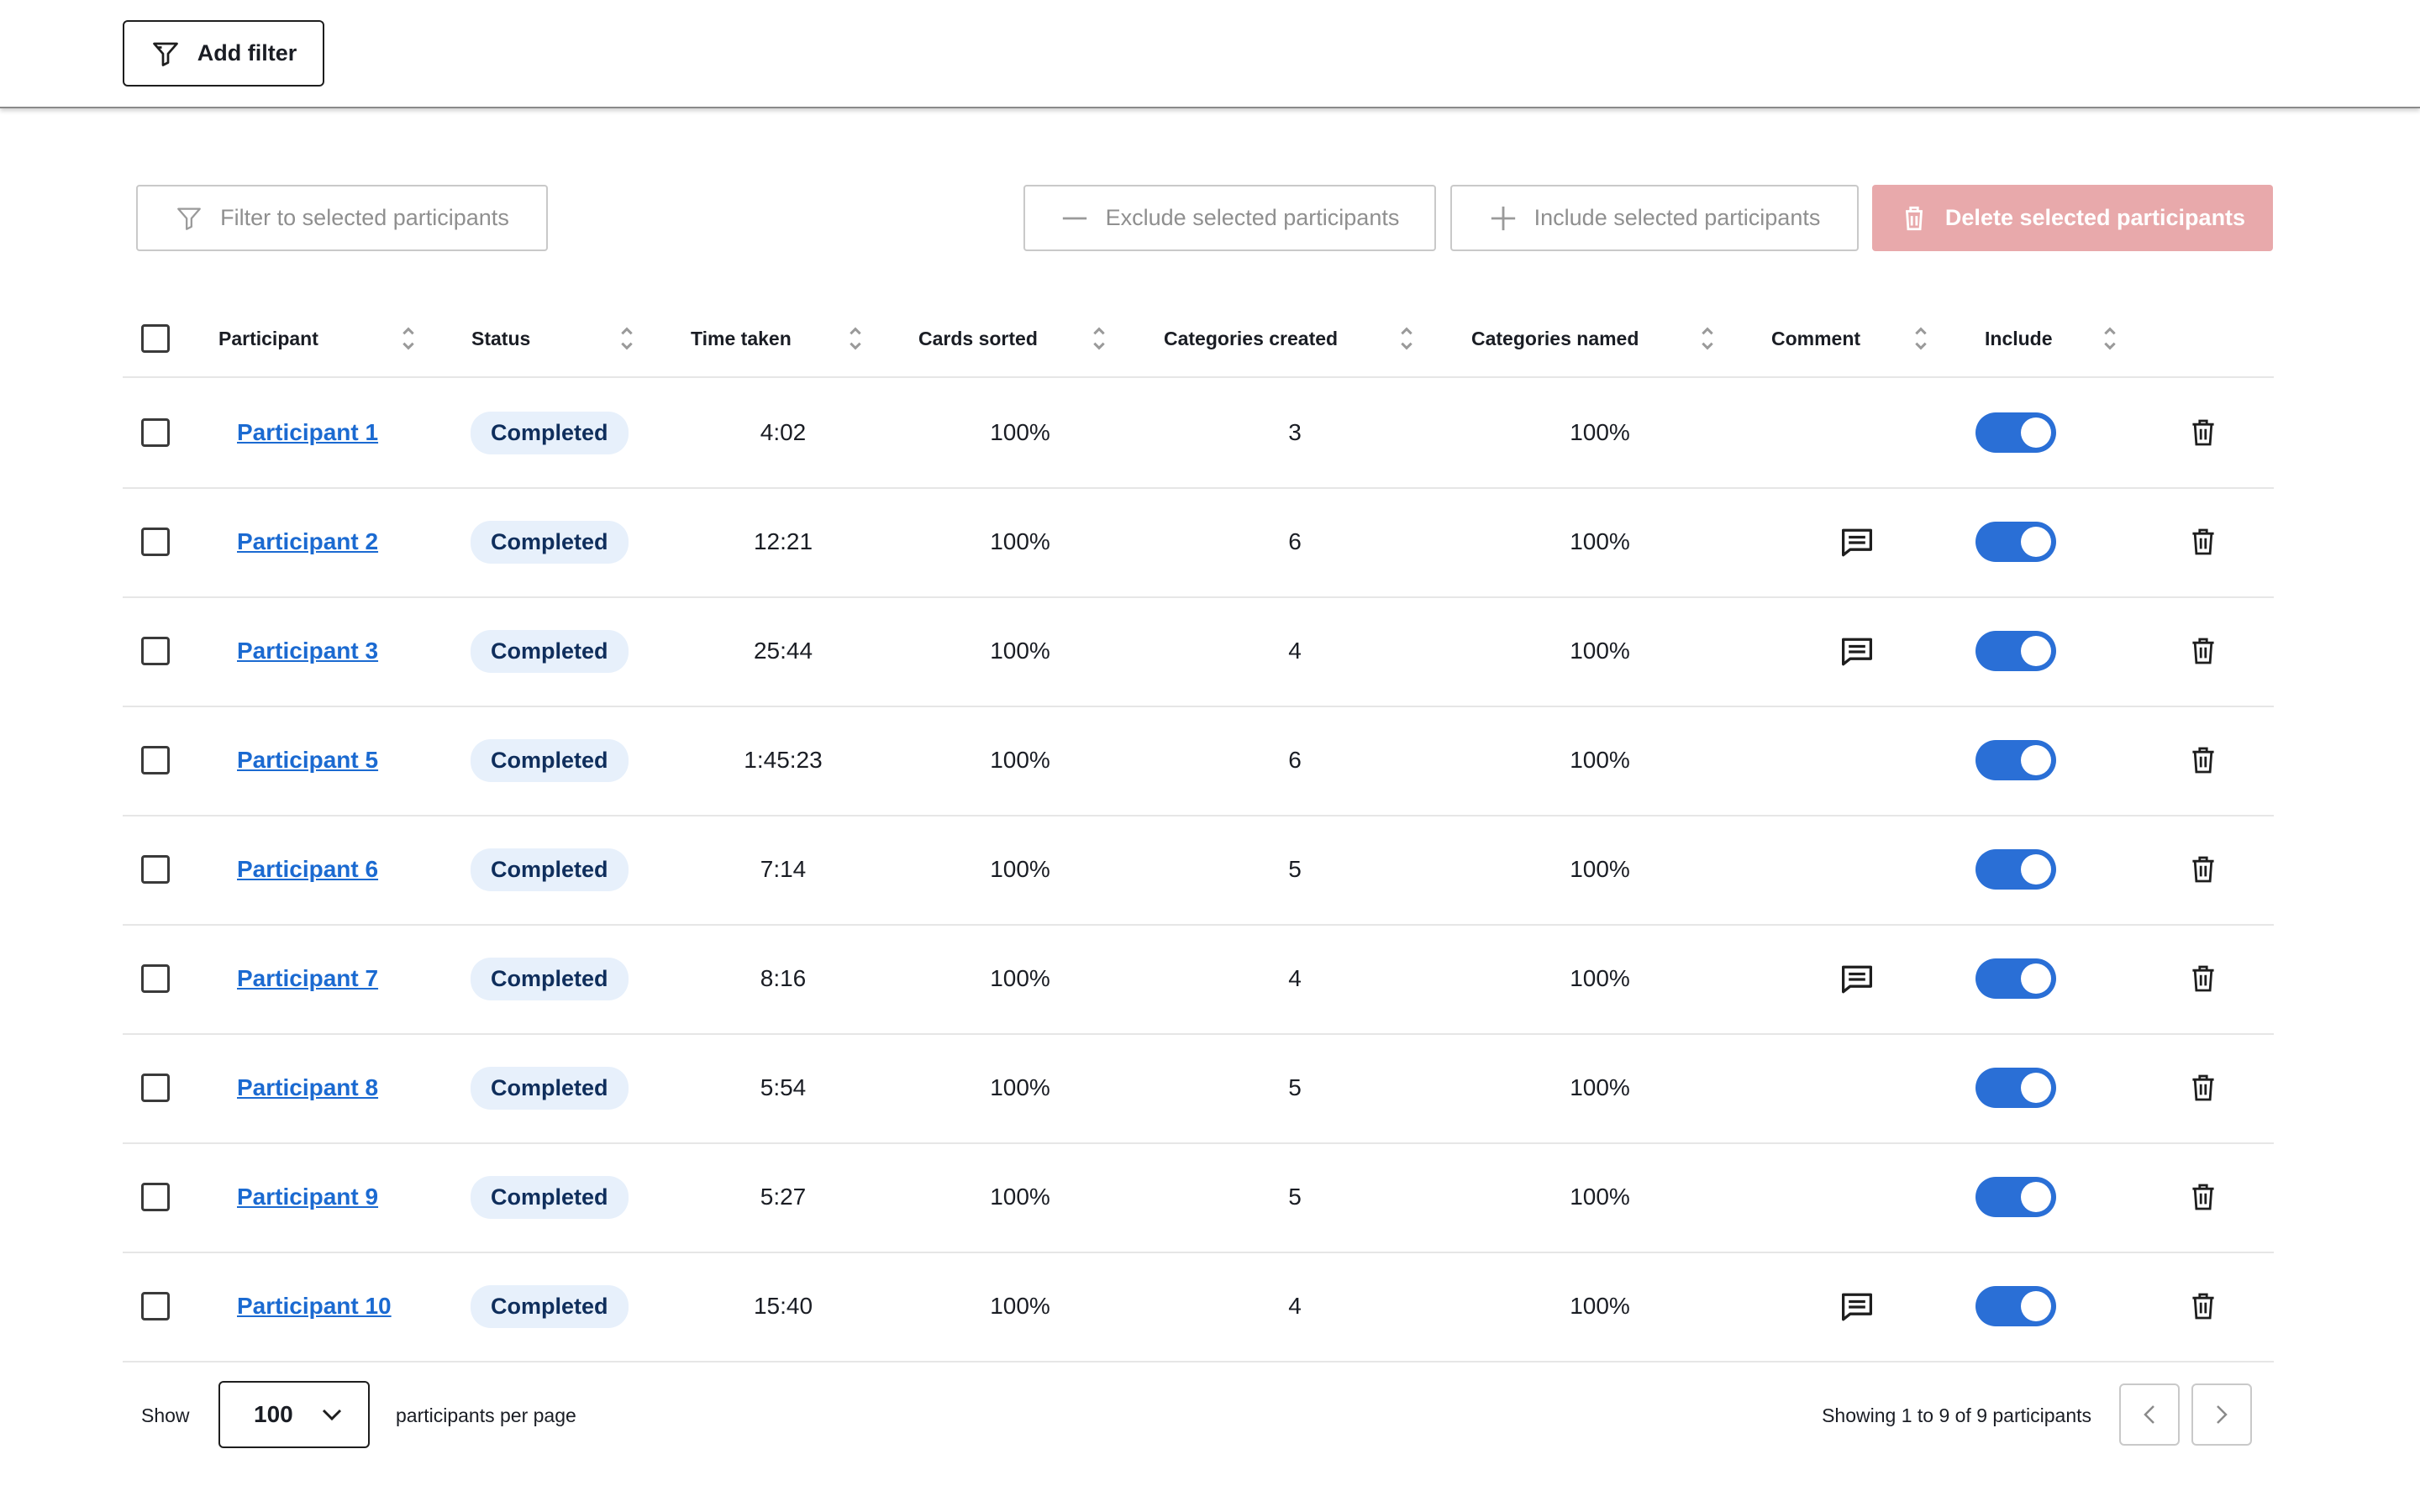 Image resolution: width=2420 pixels, height=1512 pixels. I want to click on column-header-cards-sorted: Cards sorted, so click(978, 338).